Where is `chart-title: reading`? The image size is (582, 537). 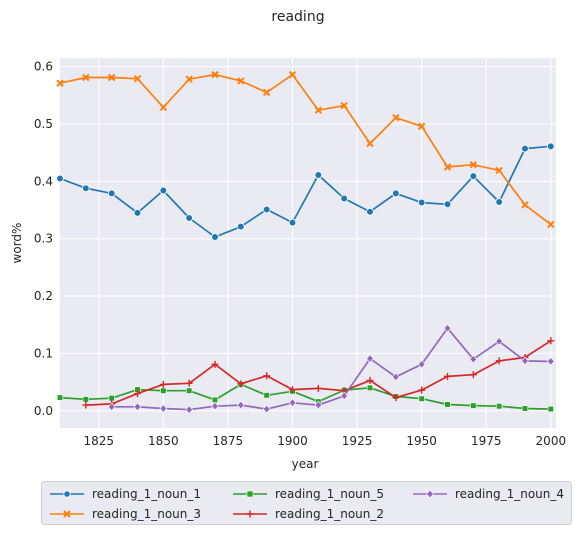 chart-title: reading is located at coordinates (297, 17).